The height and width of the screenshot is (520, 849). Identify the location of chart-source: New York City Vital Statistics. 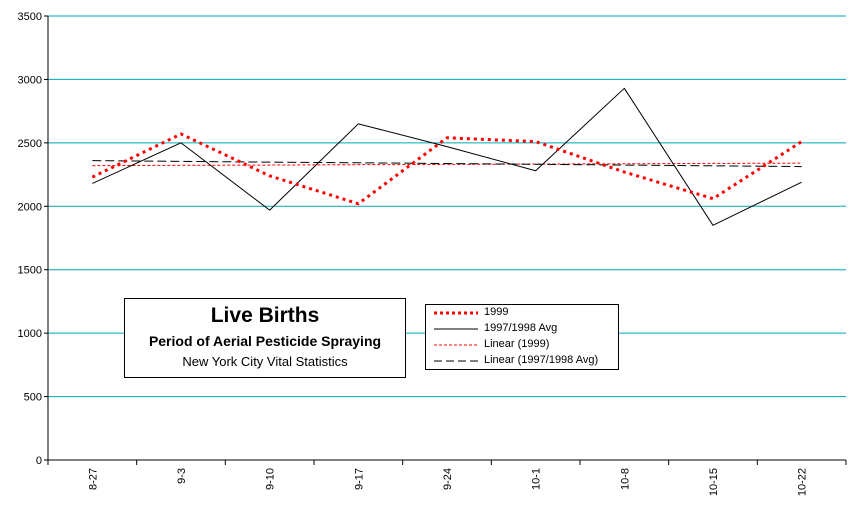
(265, 361).